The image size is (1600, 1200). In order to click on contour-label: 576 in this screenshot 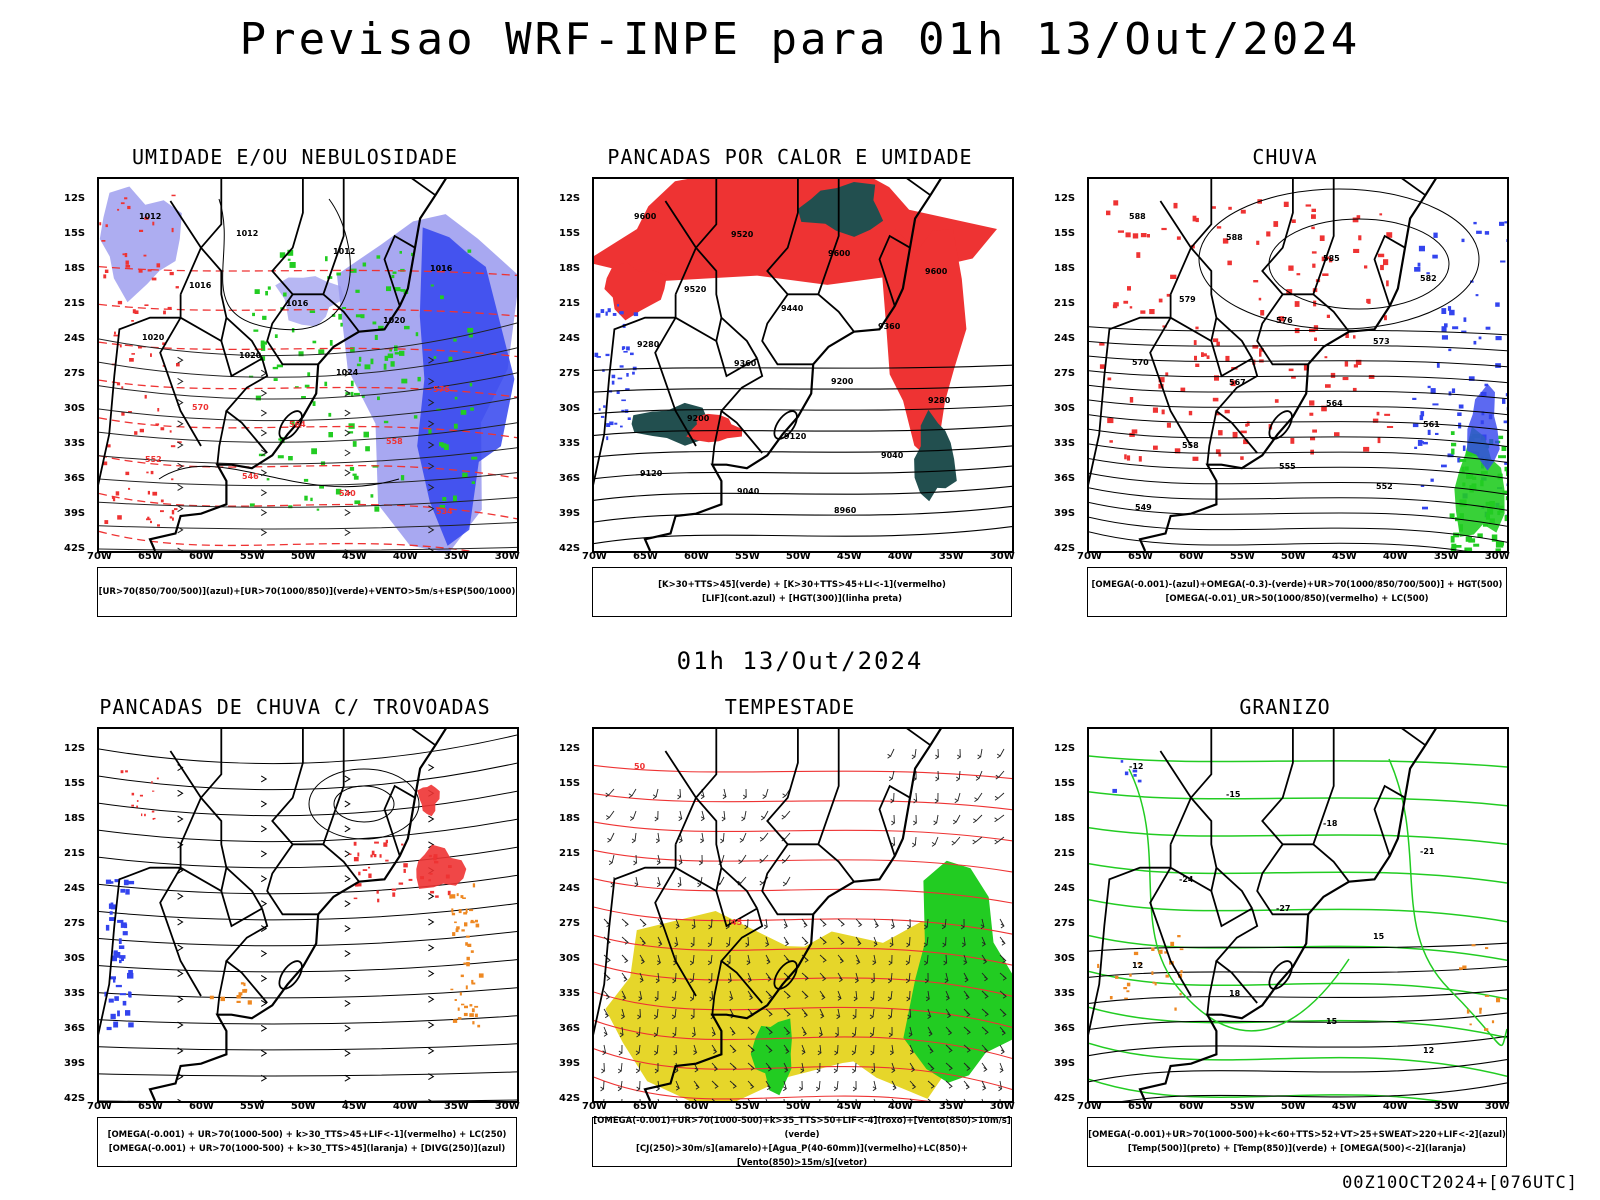, I will do `click(1284, 320)`.